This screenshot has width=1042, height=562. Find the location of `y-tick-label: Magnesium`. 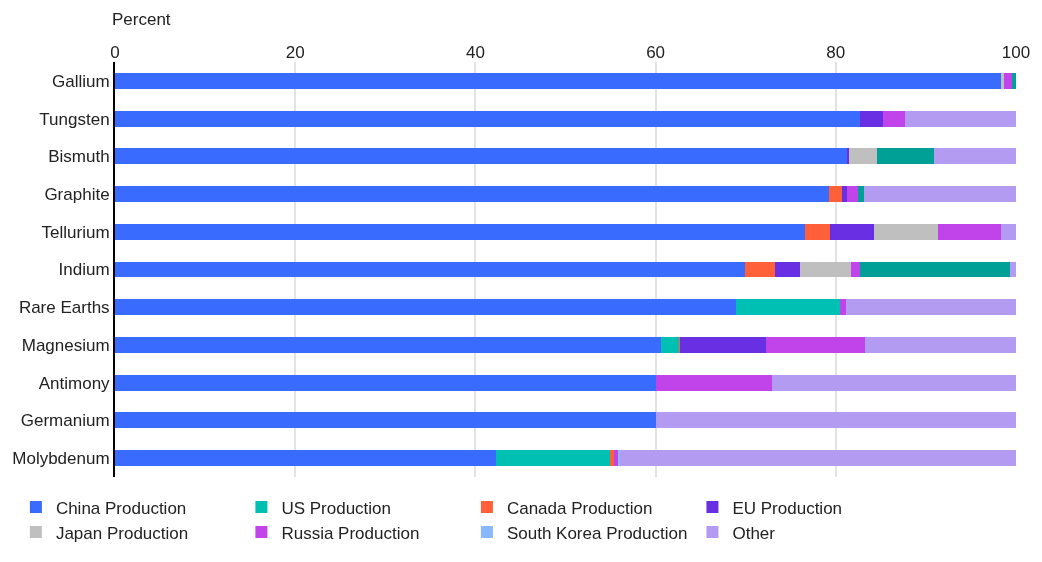

y-tick-label: Magnesium is located at coordinates (65, 345).